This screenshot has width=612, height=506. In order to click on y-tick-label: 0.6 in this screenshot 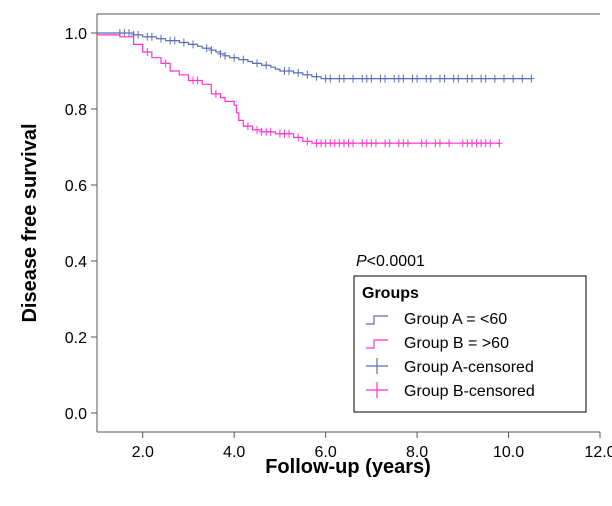, I will do `click(76, 186)`.